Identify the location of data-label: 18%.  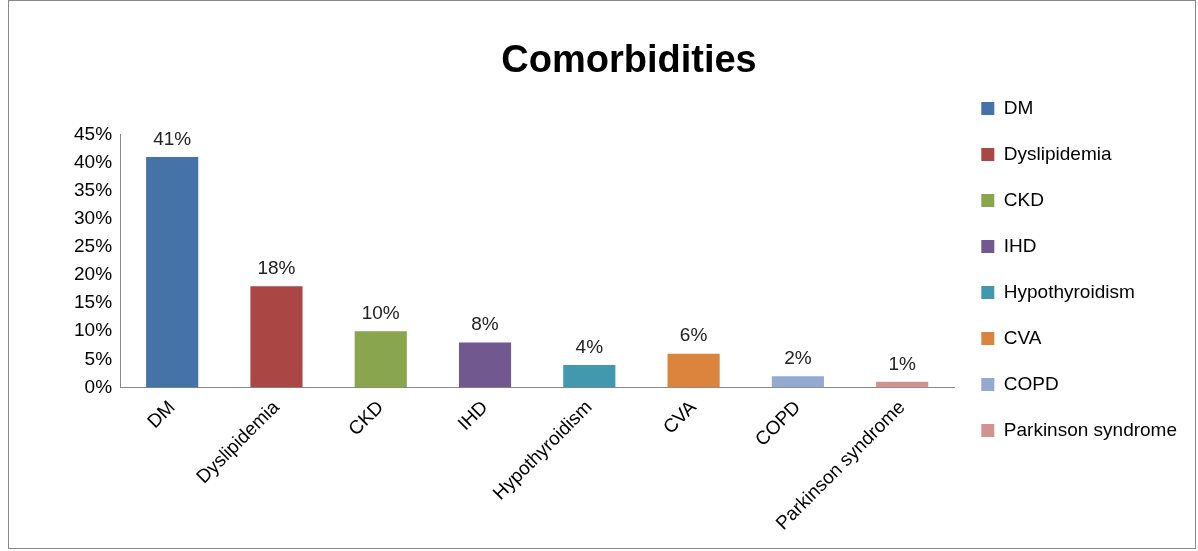
(276, 268).